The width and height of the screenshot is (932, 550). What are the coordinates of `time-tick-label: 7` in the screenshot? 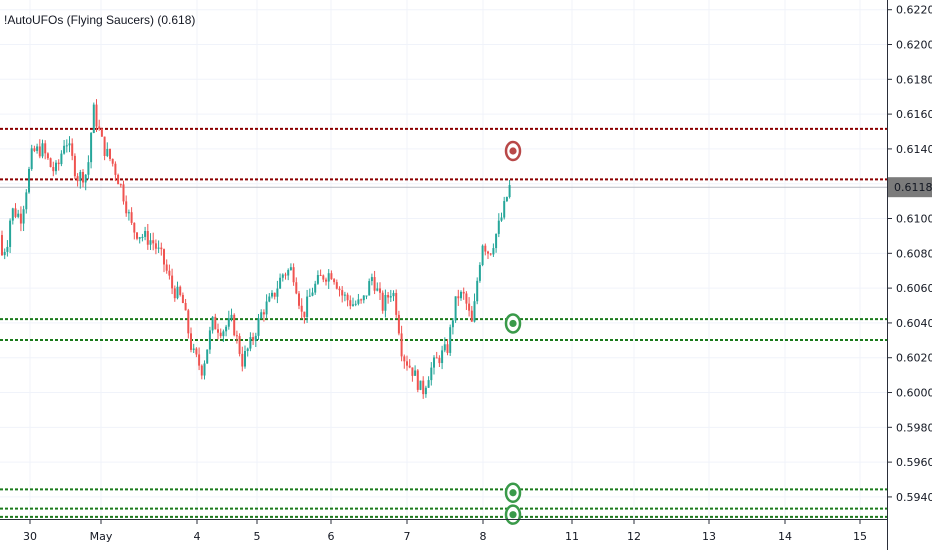 It's located at (407, 536).